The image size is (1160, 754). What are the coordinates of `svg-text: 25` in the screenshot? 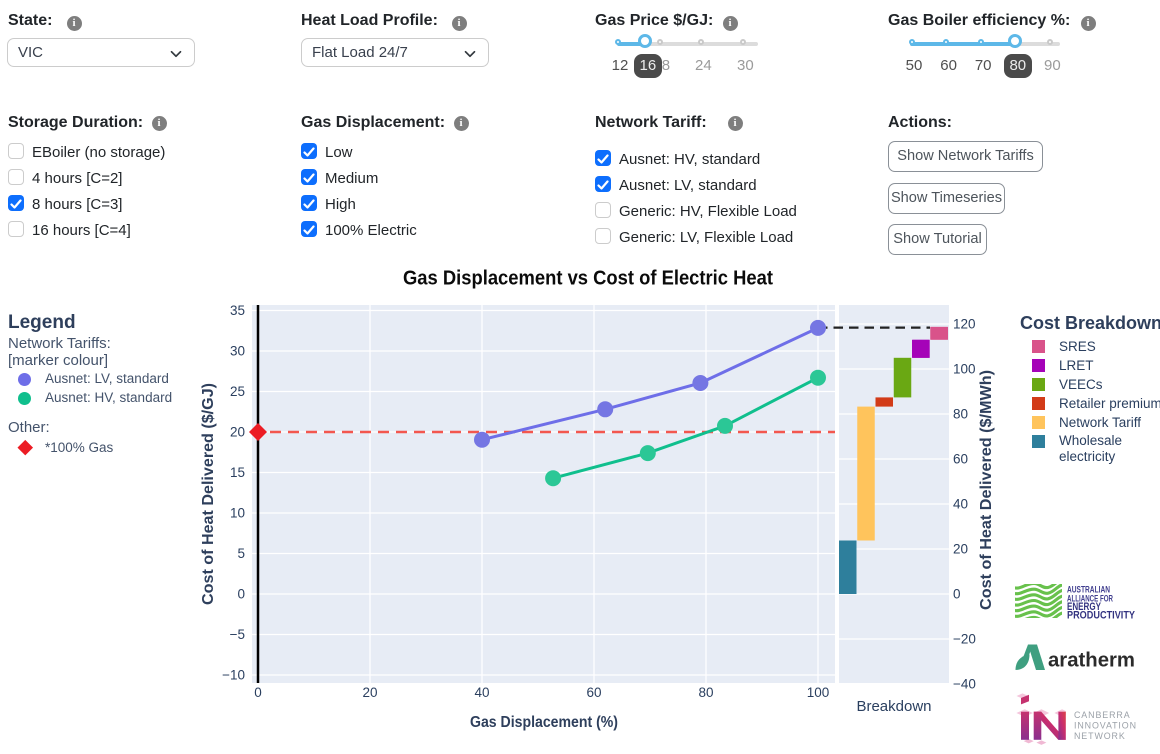 It's located at (237, 391).